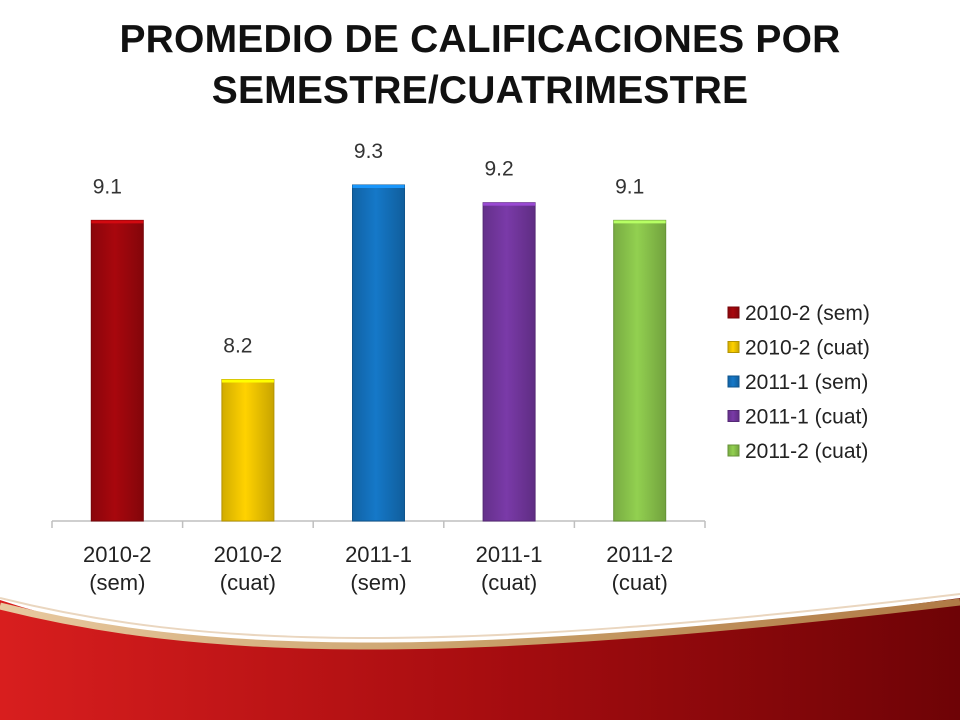  I want to click on data-label: 9.2, so click(498, 169).